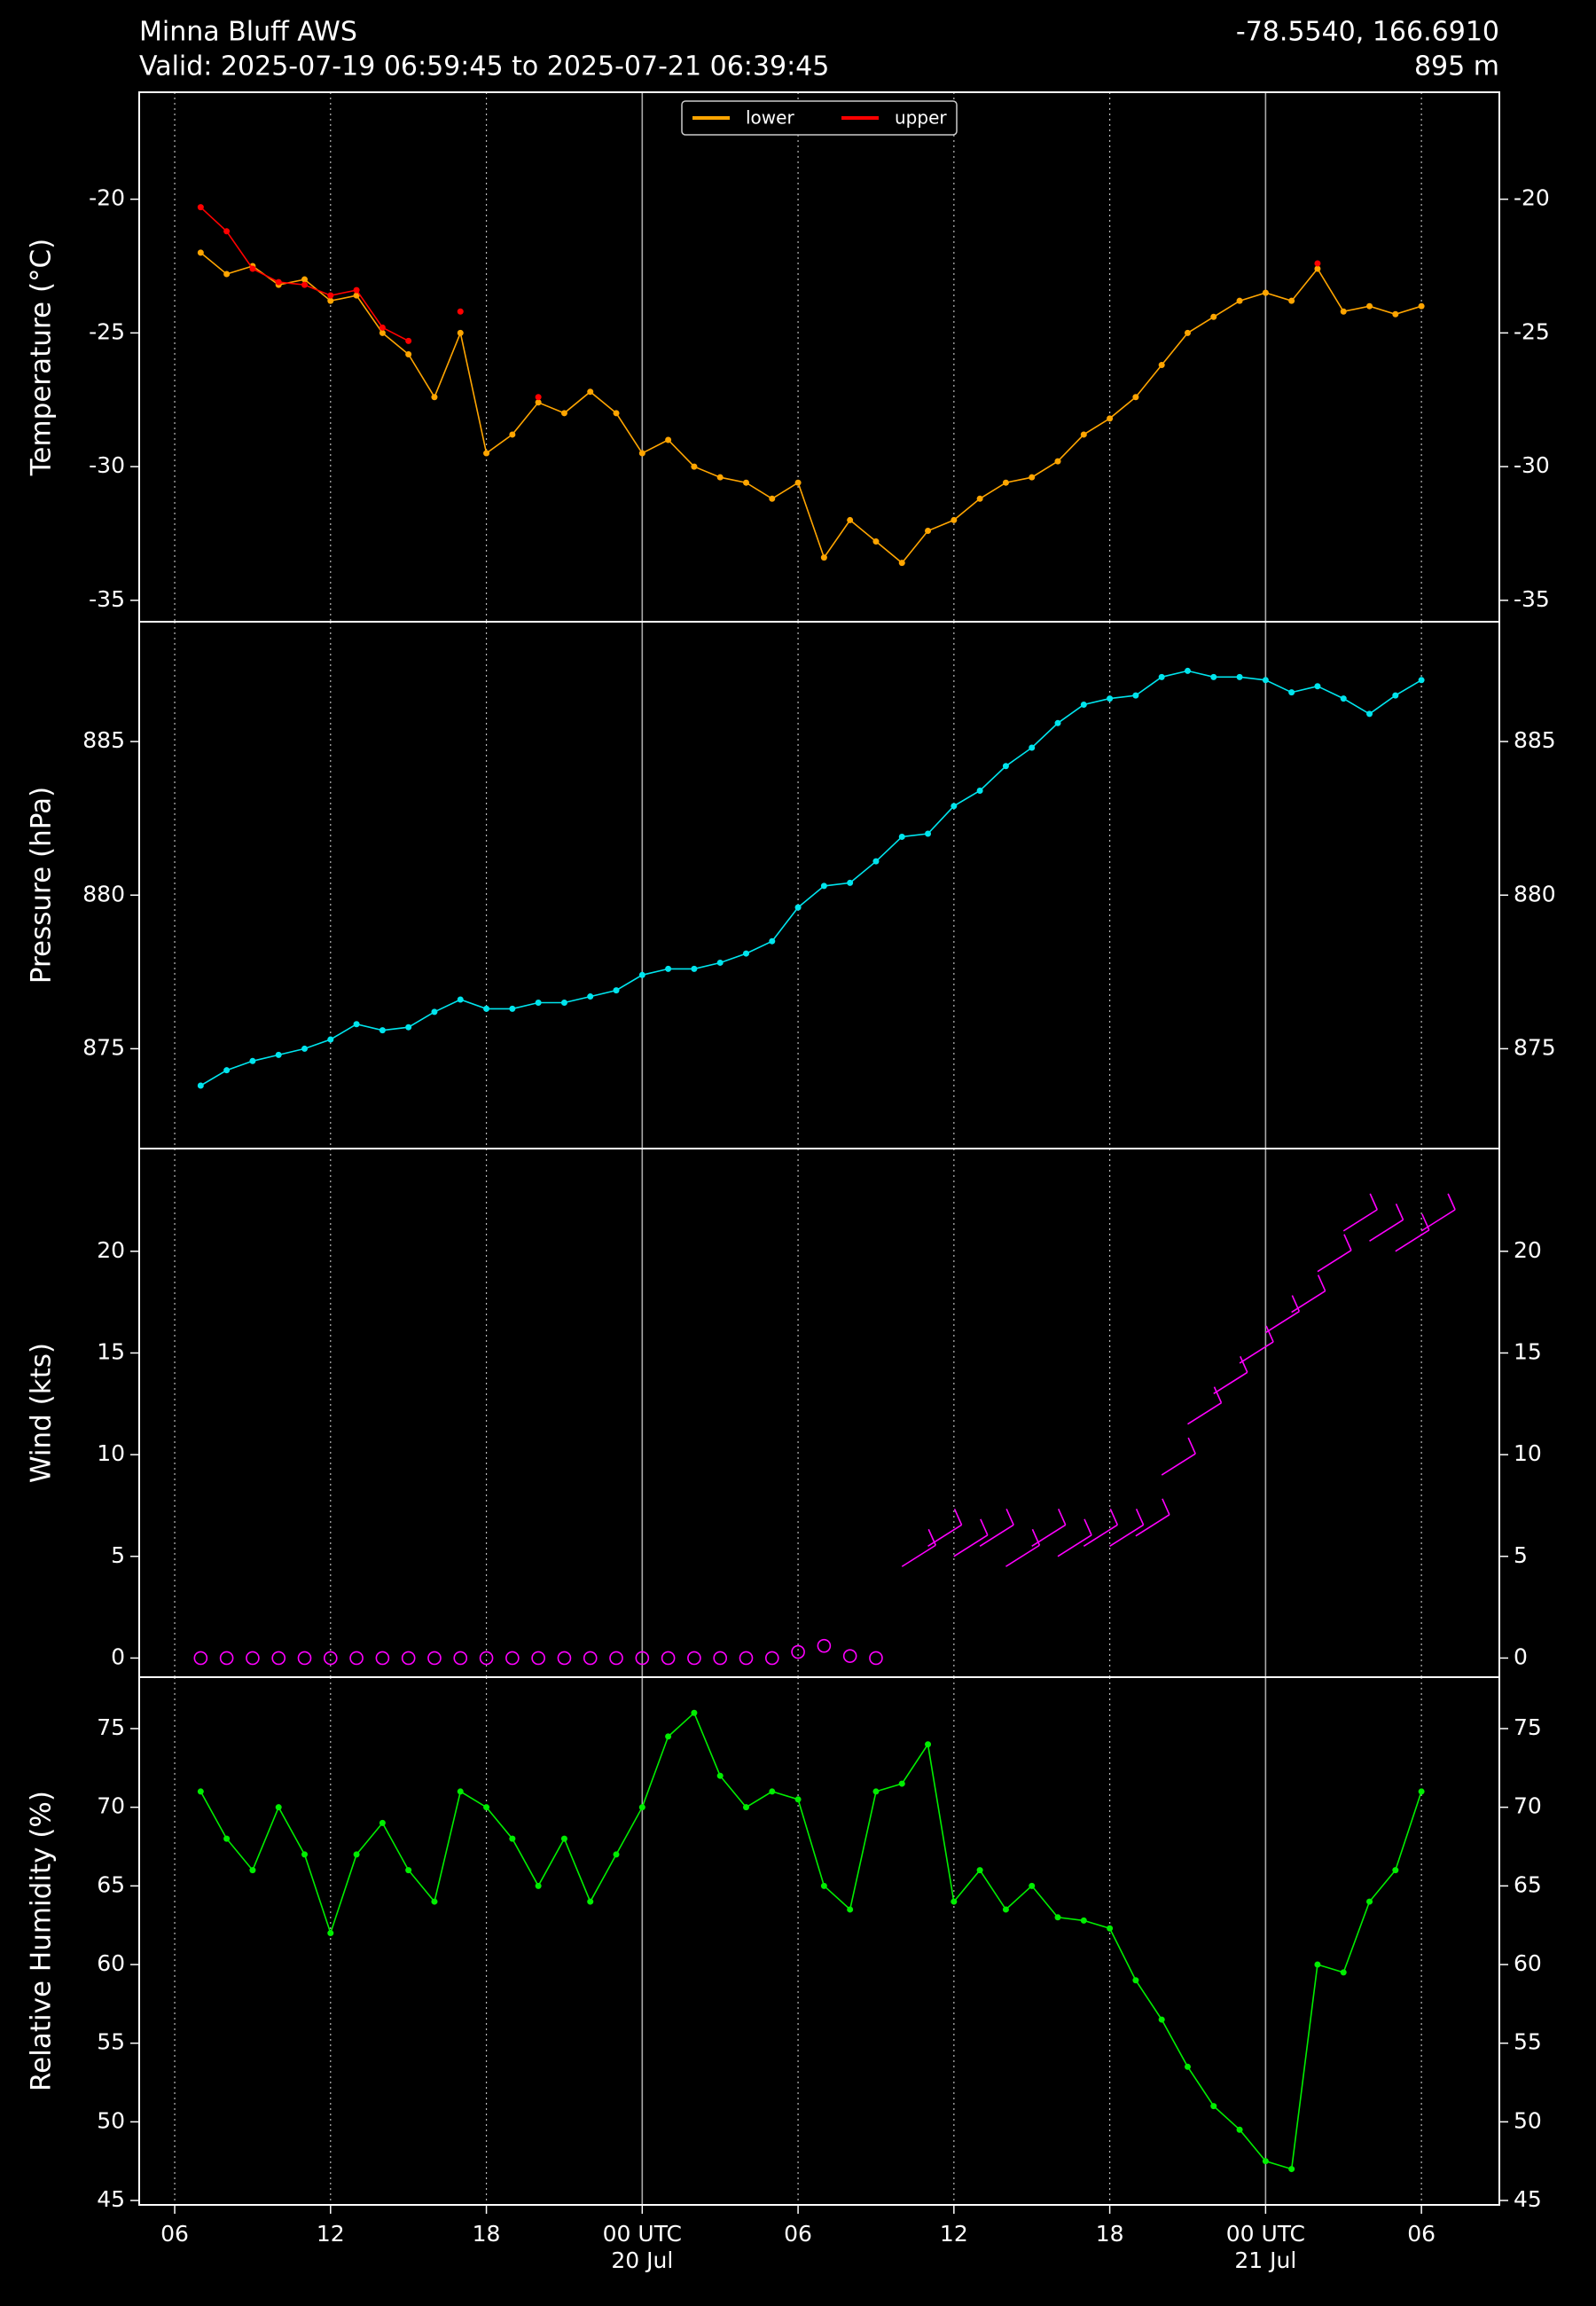 The image size is (1596, 2306). Describe the element at coordinates (104, 1047) in the screenshot. I see `y-tick-label: 875` at that location.